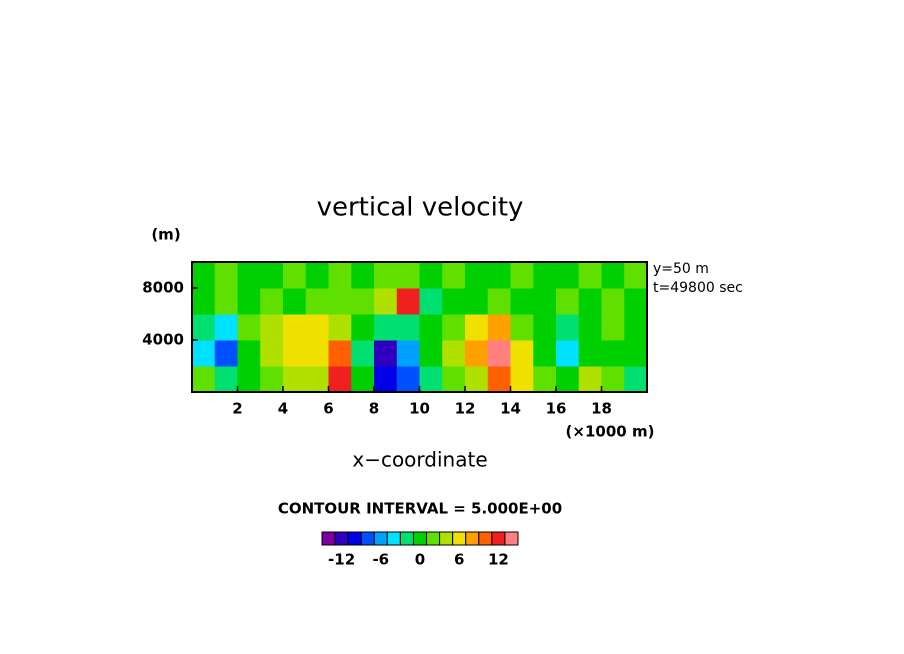  I want to click on colorbar-label: -6, so click(380, 560).